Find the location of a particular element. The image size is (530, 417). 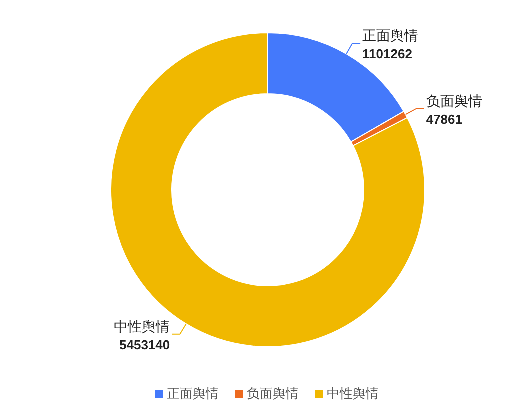

legend-label: 正面舆情 is located at coordinates (193, 393).